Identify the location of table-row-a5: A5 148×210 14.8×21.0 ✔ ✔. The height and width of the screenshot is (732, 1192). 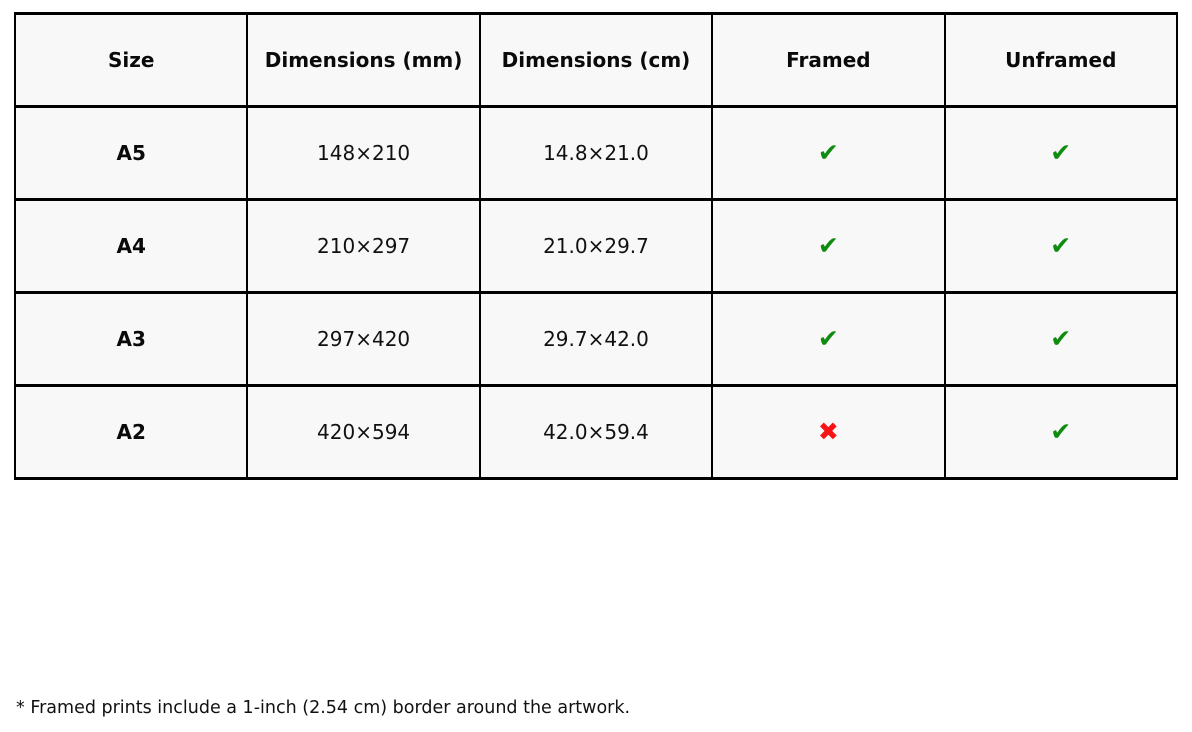
(596, 153).